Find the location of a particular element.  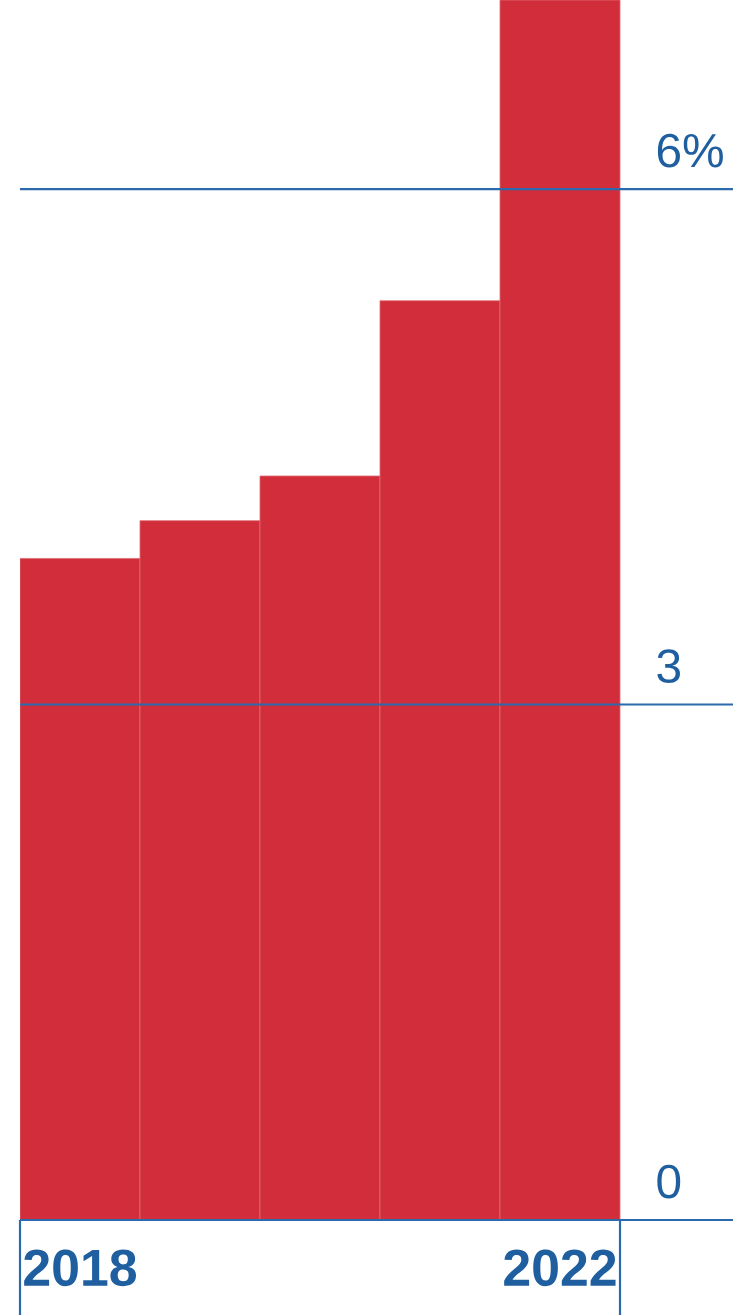

y-tick-label: 0 is located at coordinates (669, 1181).